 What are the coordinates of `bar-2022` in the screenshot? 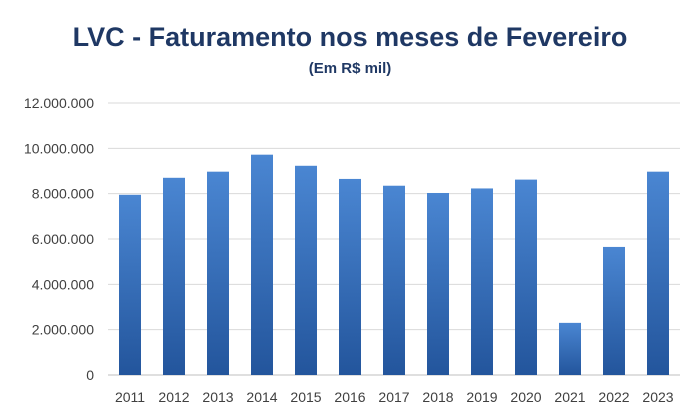 It's located at (614, 310).